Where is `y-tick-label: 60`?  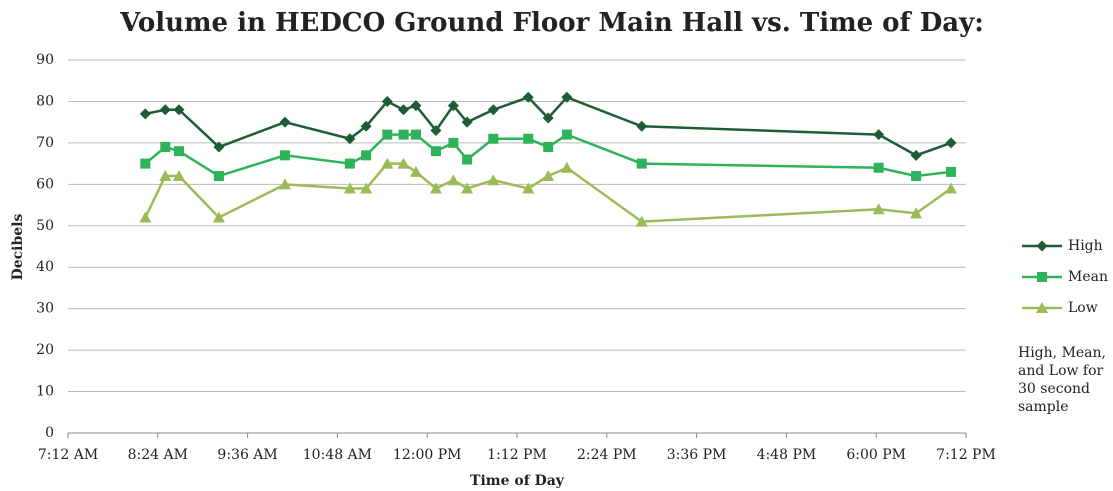
y-tick-label: 60 is located at coordinates (45, 184).